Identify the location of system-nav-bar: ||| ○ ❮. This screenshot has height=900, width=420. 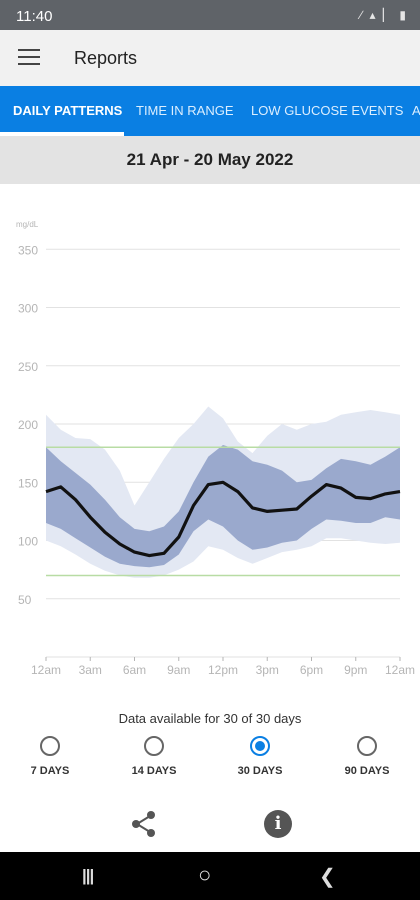
(210, 876).